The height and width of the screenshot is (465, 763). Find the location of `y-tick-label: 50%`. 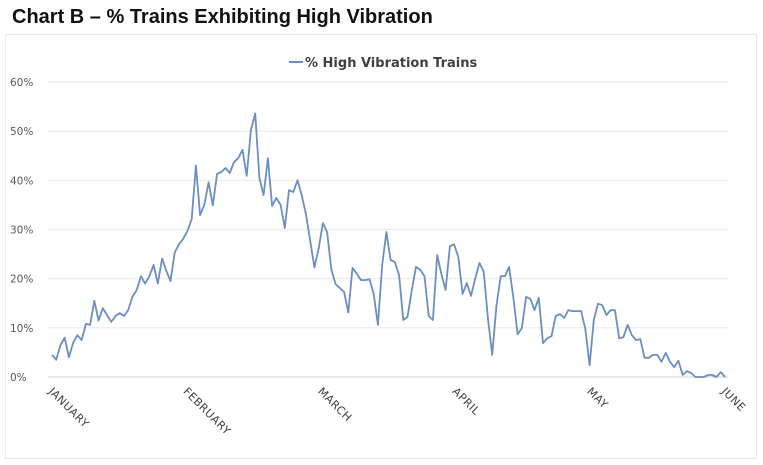

y-tick-label: 50% is located at coordinates (21, 132).